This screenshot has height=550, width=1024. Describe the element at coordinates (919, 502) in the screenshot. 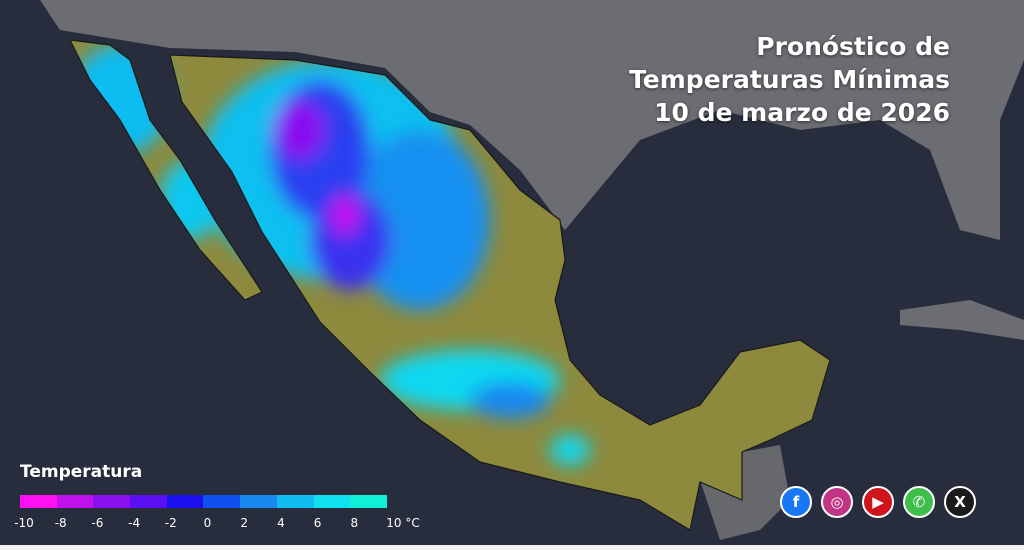

I see `whatsapp-icon: ✆` at that location.